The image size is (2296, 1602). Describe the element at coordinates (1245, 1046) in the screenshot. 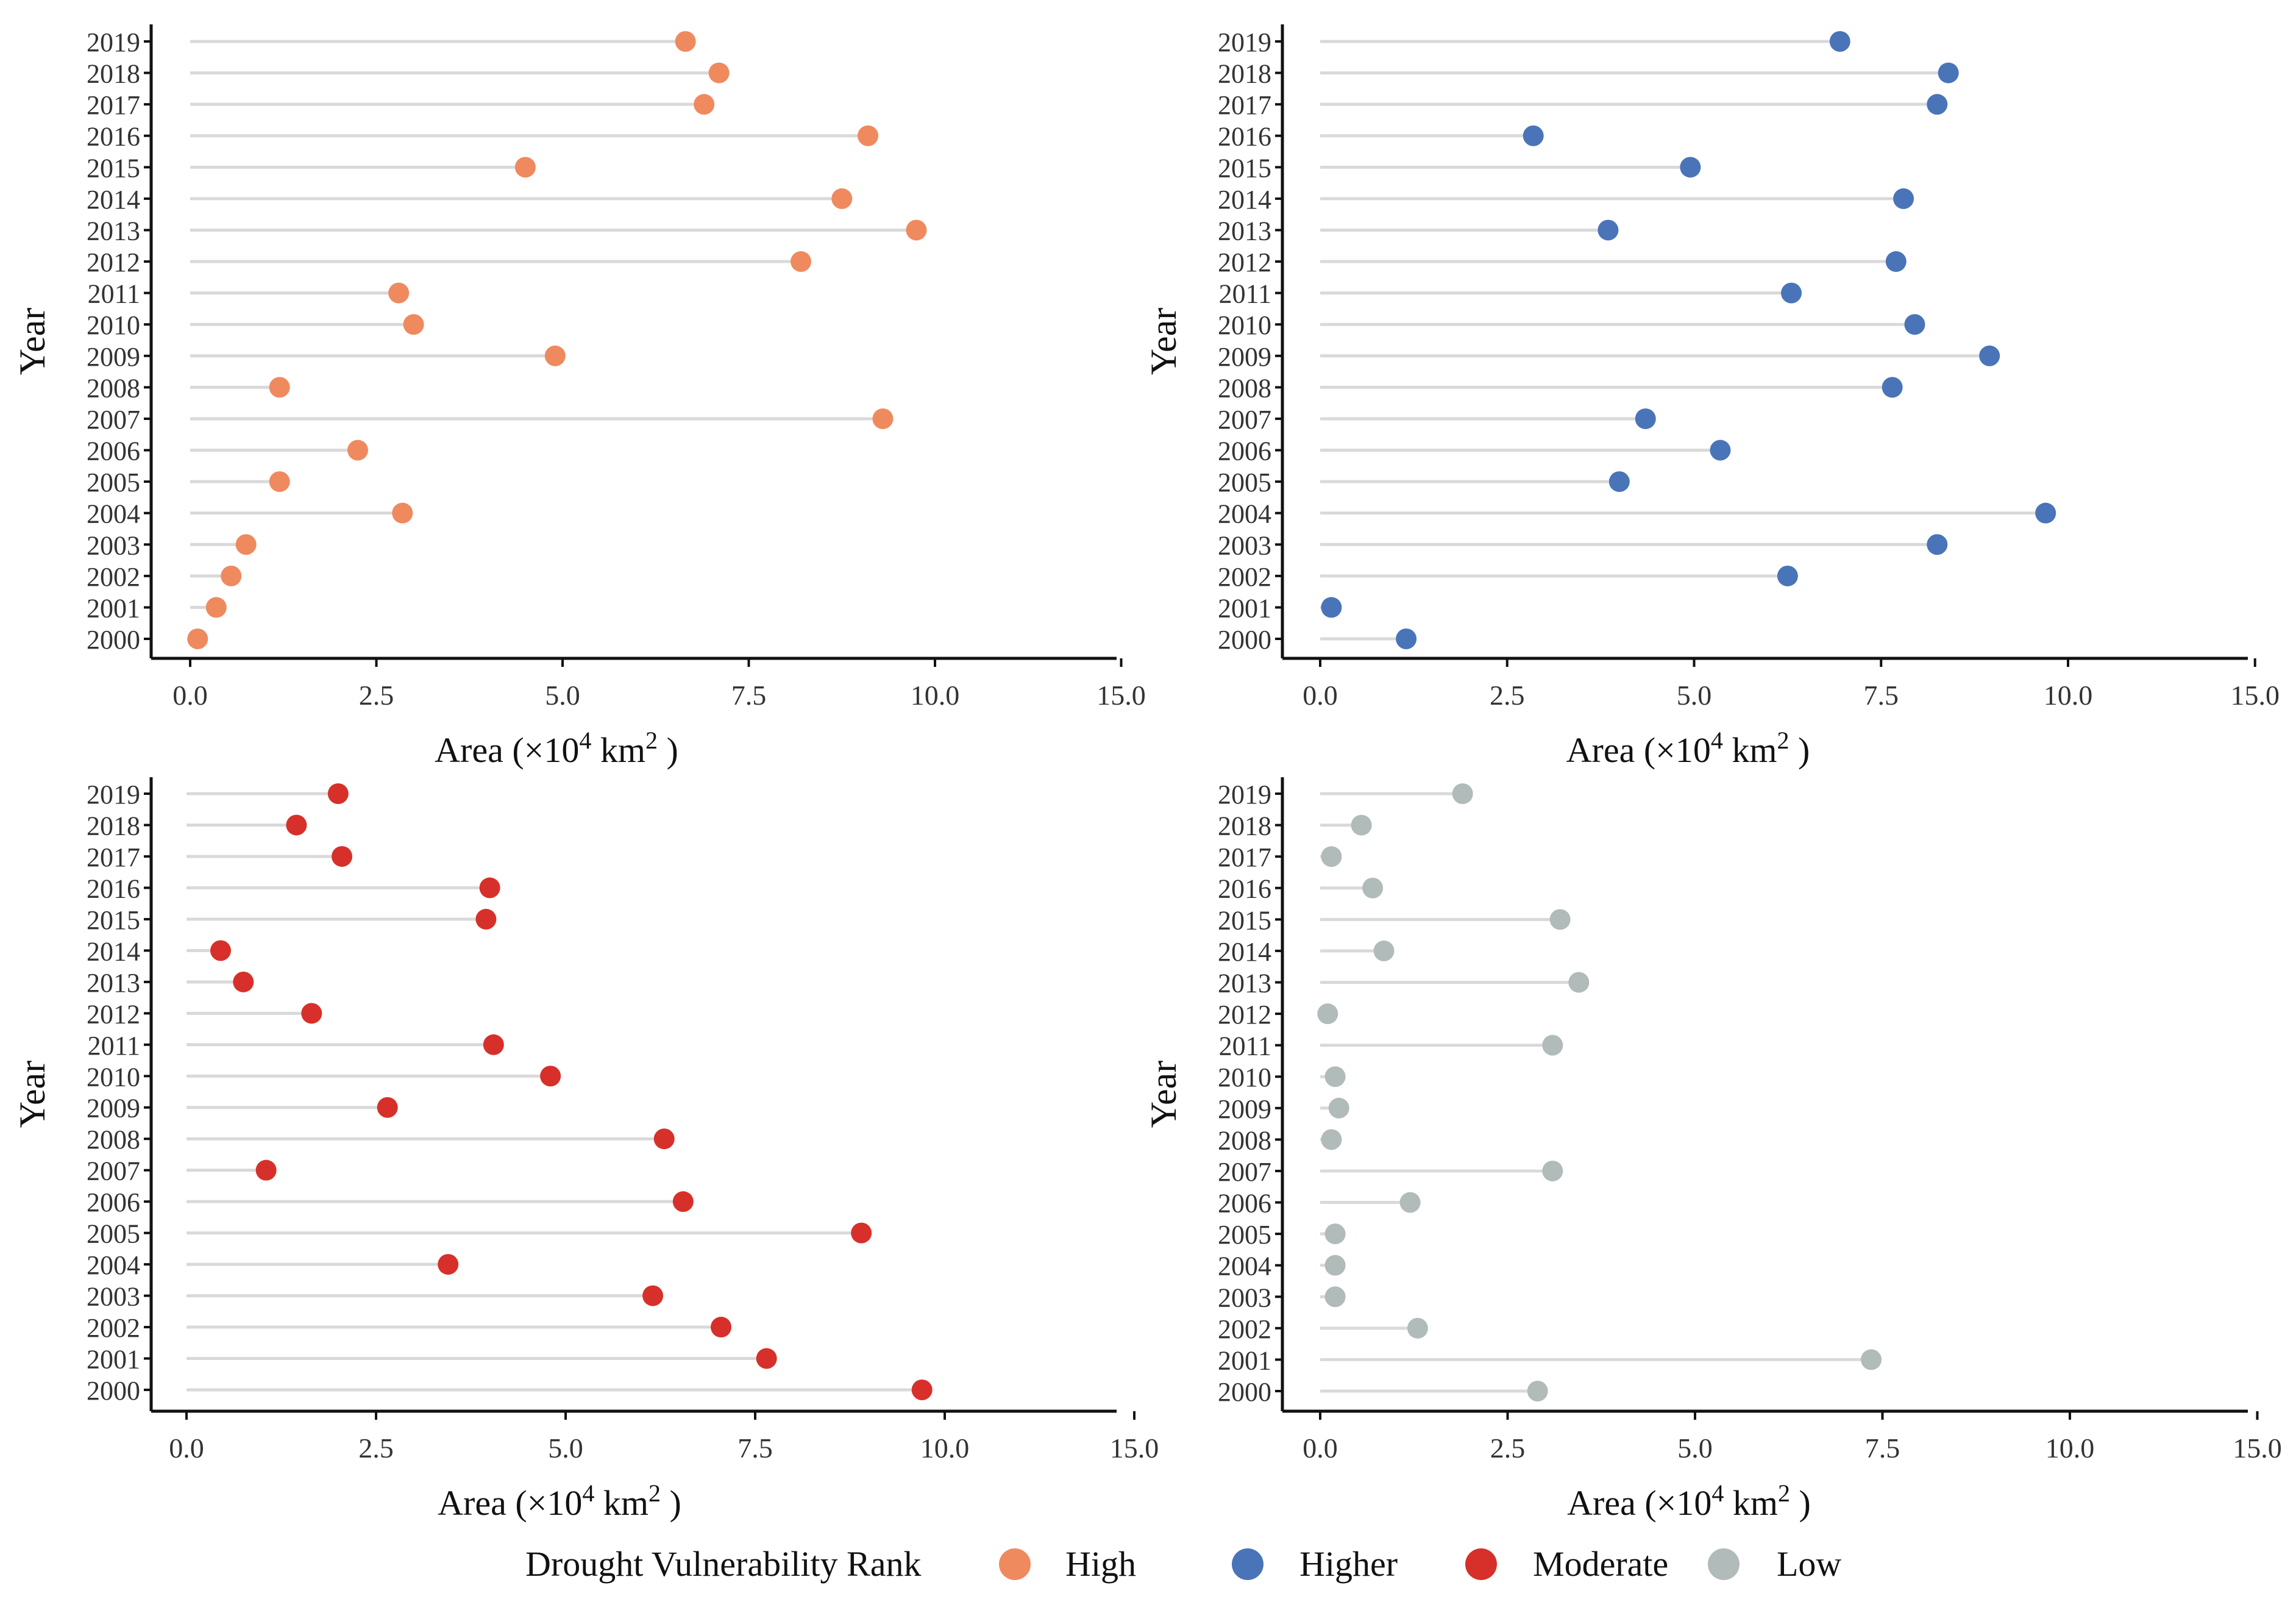

I see `y-tick-label-2011: 2011` at that location.